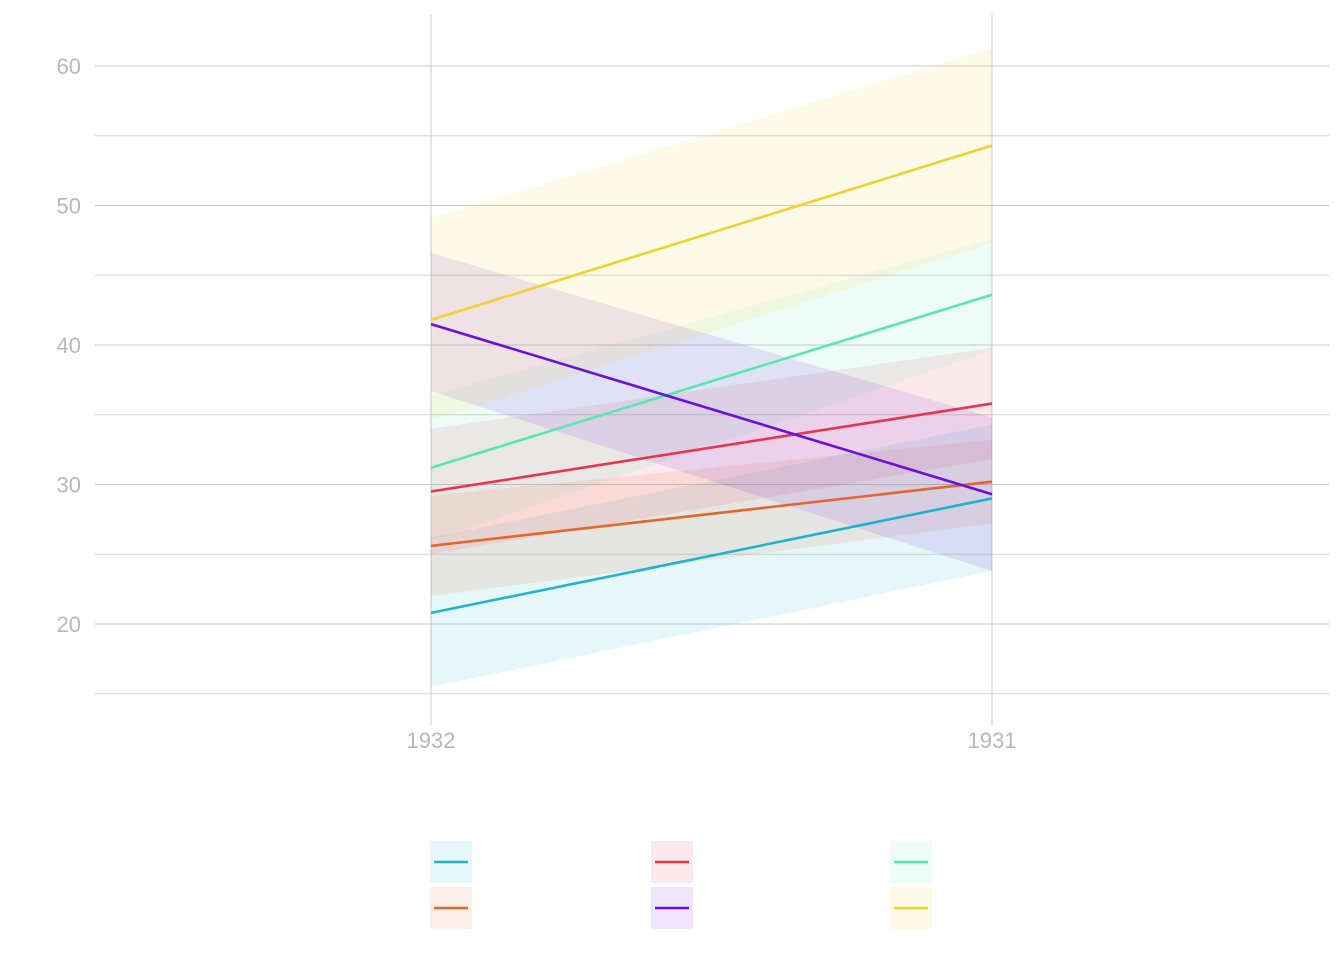  I want to click on x-tick-label: 1931, so click(992, 740).